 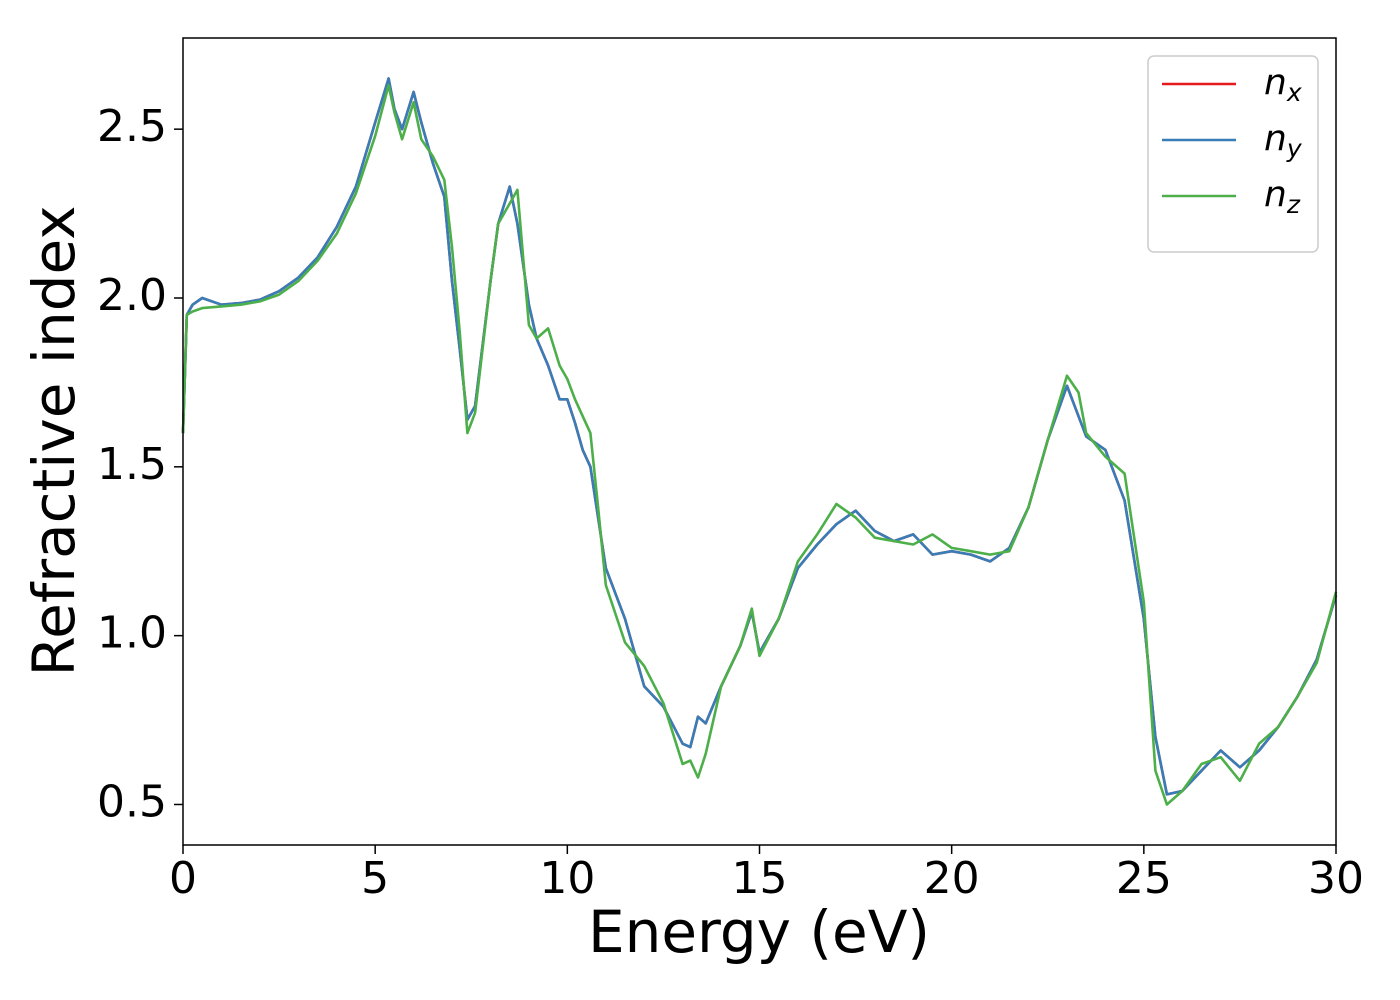 I want to click on x-tick-label: 20, so click(x=952, y=878).